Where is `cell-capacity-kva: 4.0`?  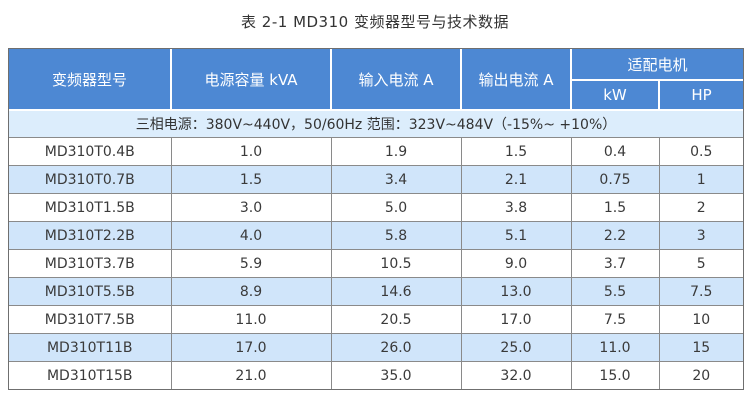 cell-capacity-kva: 4.0 is located at coordinates (251, 235).